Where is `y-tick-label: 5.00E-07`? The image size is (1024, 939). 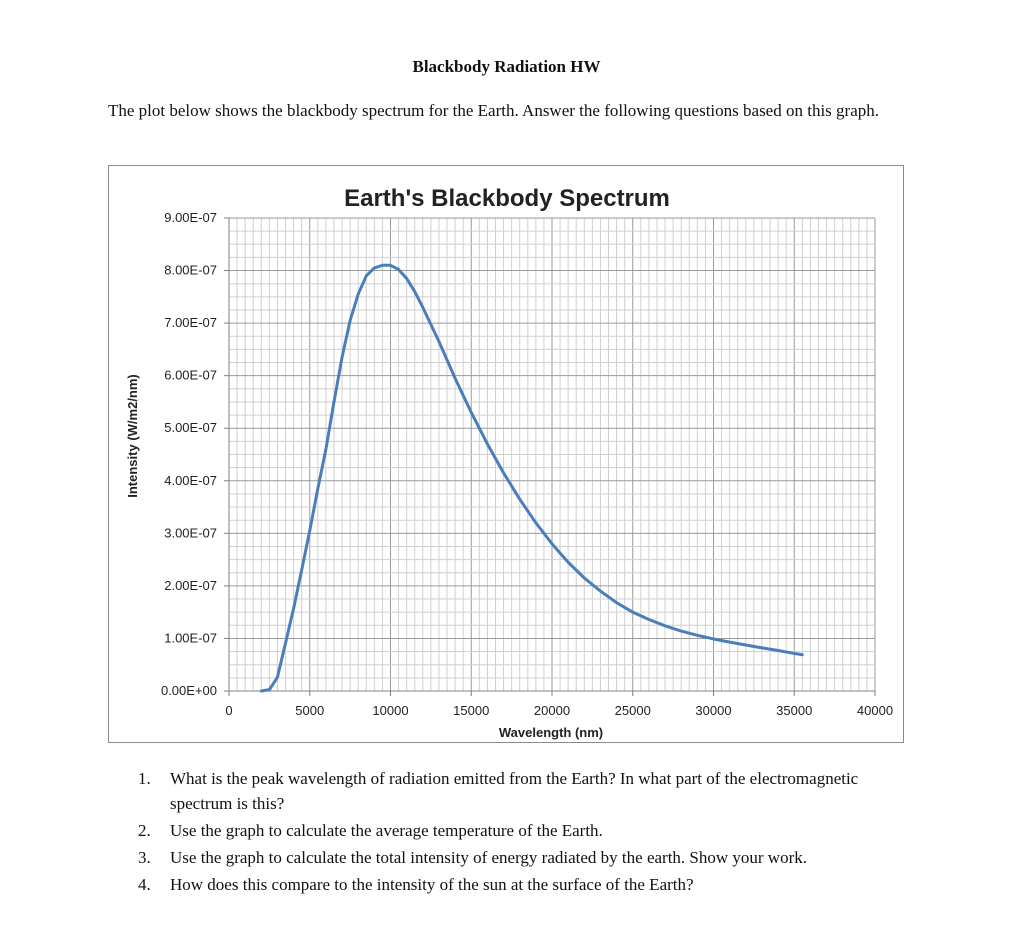 y-tick-label: 5.00E-07 is located at coordinates (190, 427).